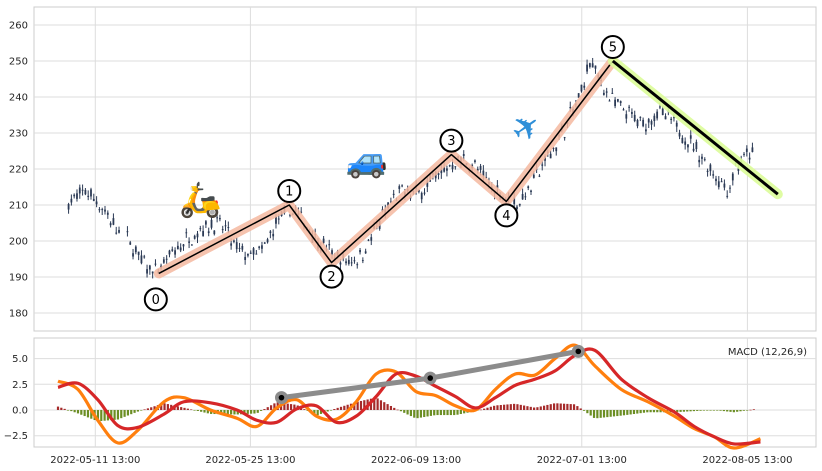  What do you see at coordinates (451, 140) in the screenshot?
I see `wave-label-3: 3` at bounding box center [451, 140].